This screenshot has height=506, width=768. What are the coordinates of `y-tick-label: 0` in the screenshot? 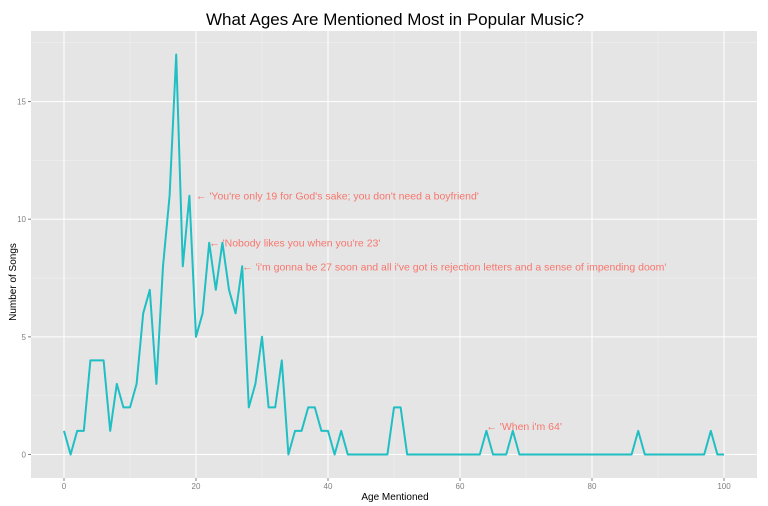 It's located at (24, 454).